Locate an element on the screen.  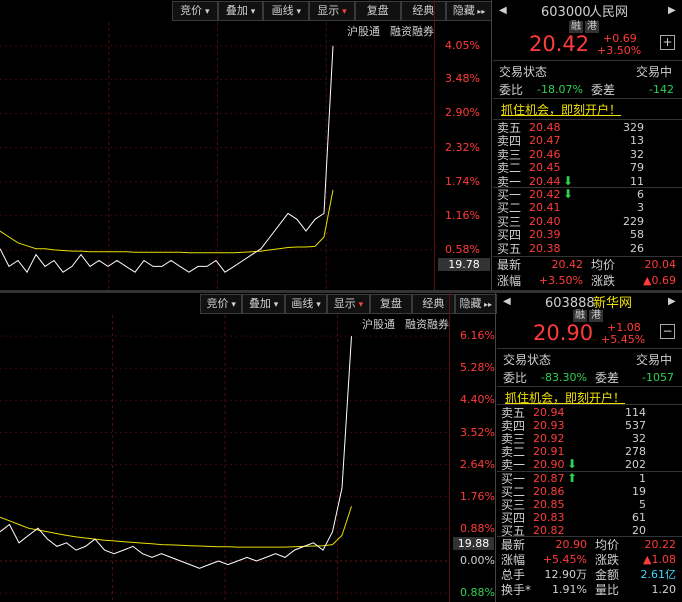
book-price: 20.40 is located at coordinates (545, 221).